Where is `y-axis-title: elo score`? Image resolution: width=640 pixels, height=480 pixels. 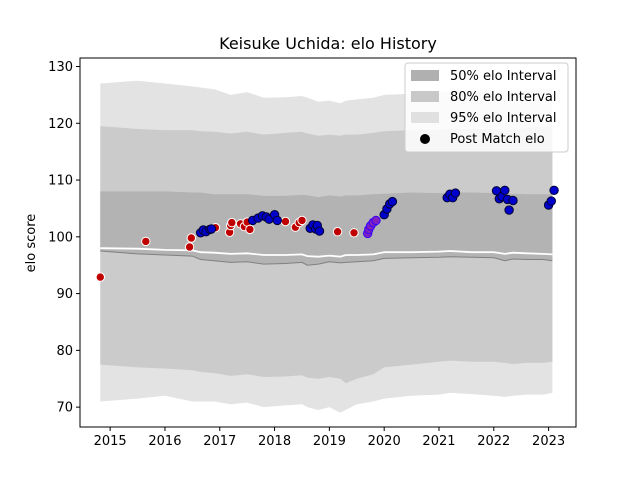
y-axis-title: elo score is located at coordinates (31, 243).